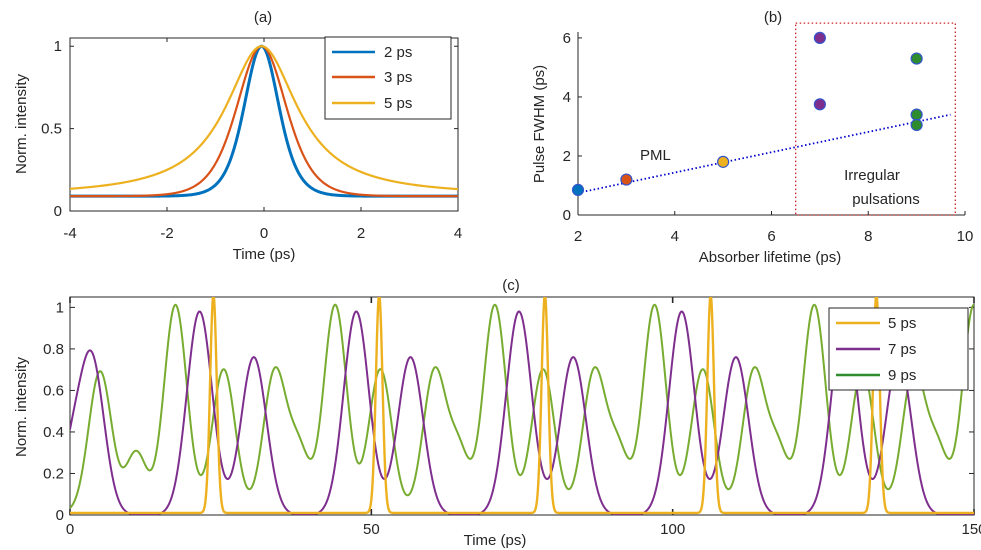 Image resolution: width=981 pixels, height=550 pixels. Describe the element at coordinates (971, 529) in the screenshot. I see `panel-c-xtick-label: 150` at that location.